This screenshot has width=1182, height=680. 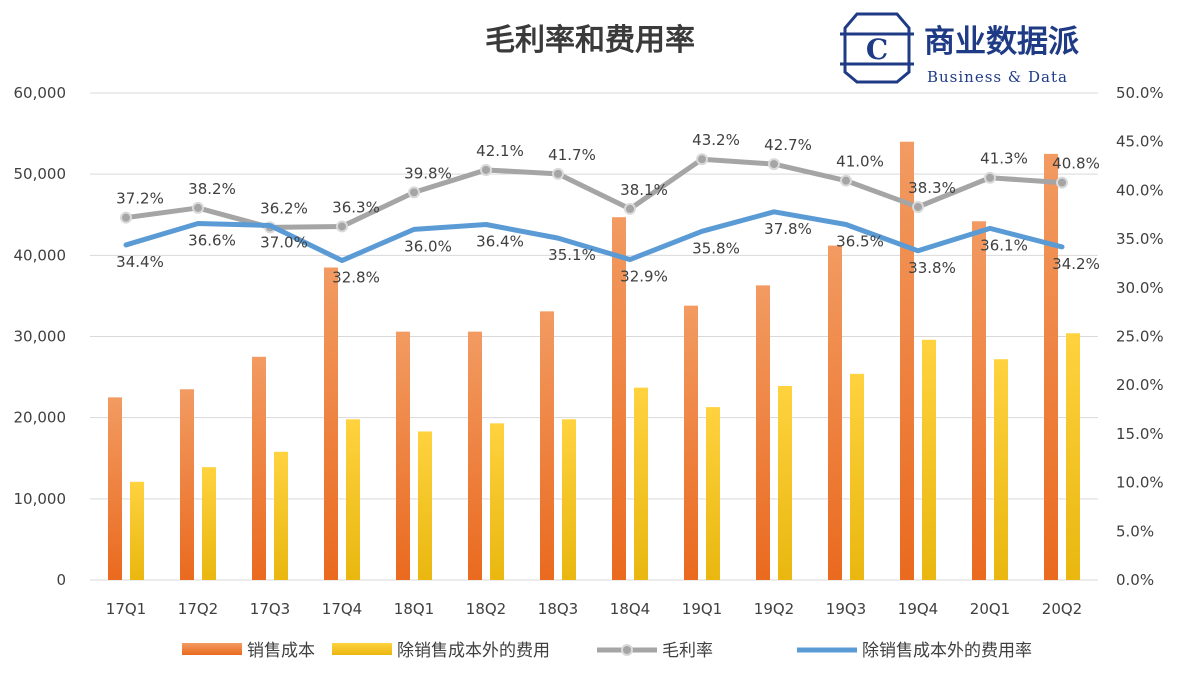 I want to click on y-right-tick-label: 50.0%, so click(x=1140, y=93).